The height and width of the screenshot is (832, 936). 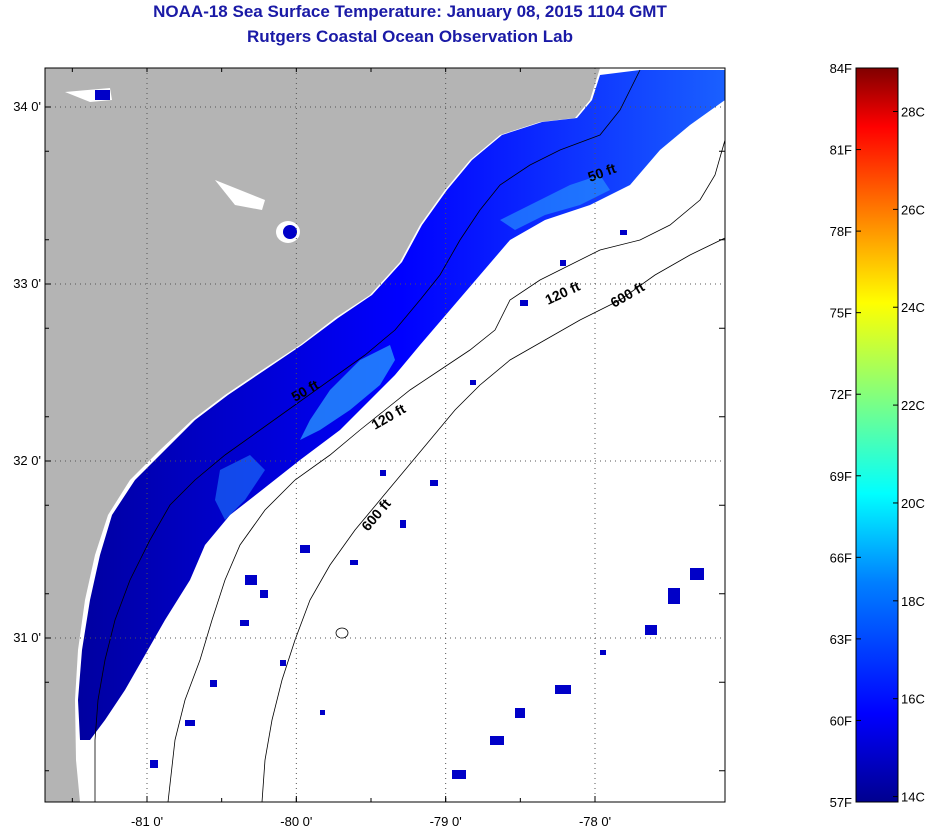 I want to click on colorbar-f-label: 63F, so click(x=841, y=639).